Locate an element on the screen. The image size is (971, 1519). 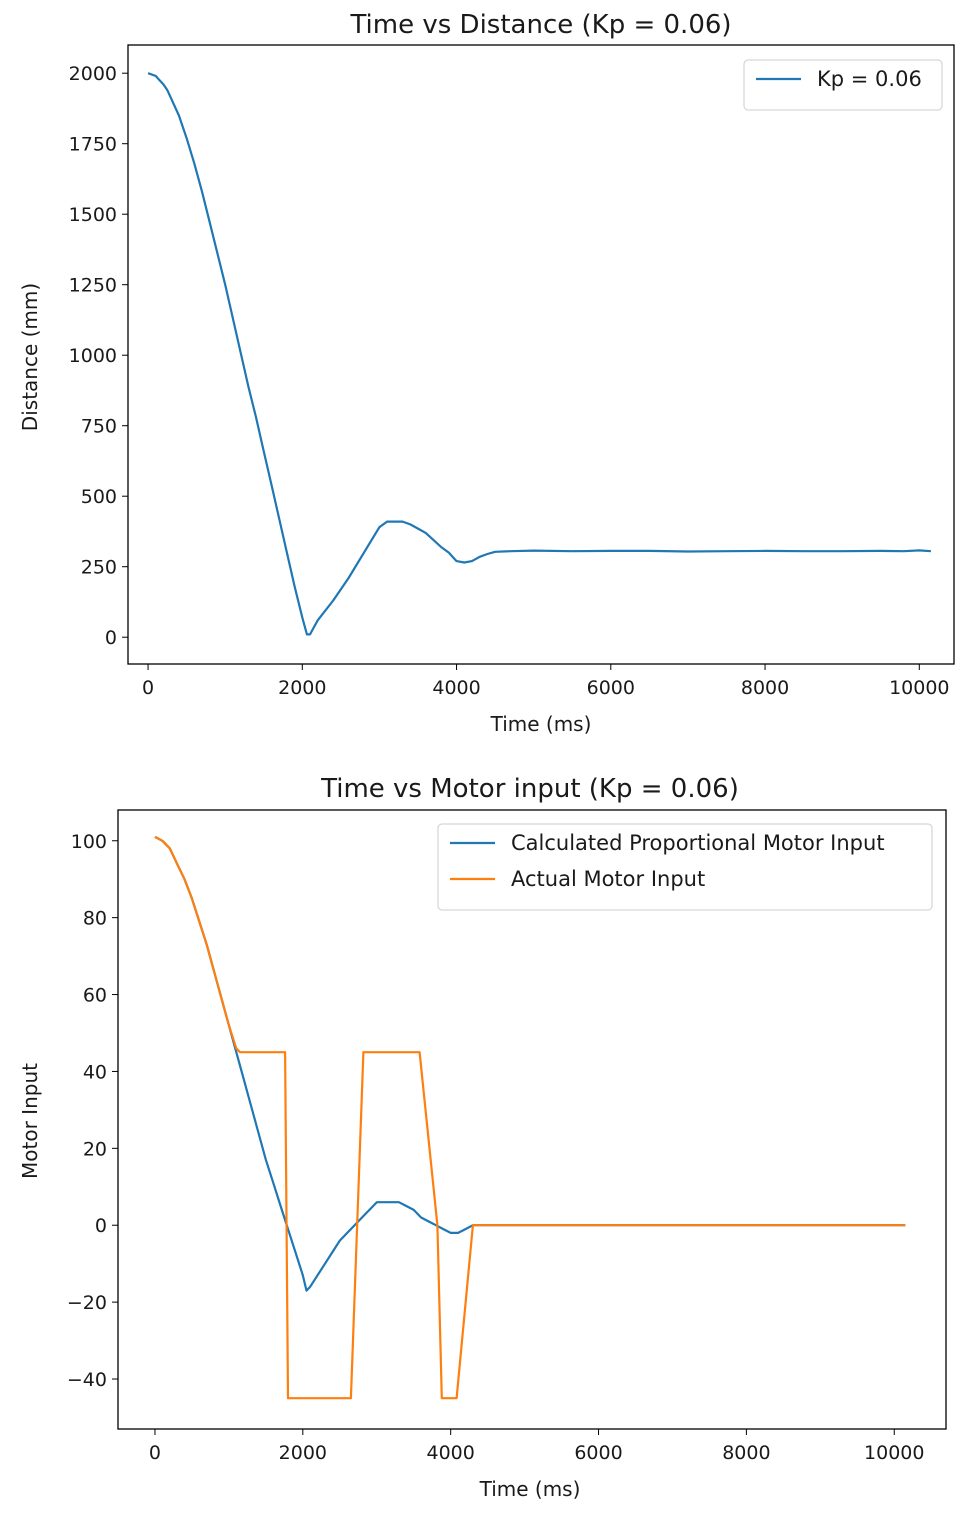
distance-legend: Kp = 0.06 is located at coordinates (843, 85).